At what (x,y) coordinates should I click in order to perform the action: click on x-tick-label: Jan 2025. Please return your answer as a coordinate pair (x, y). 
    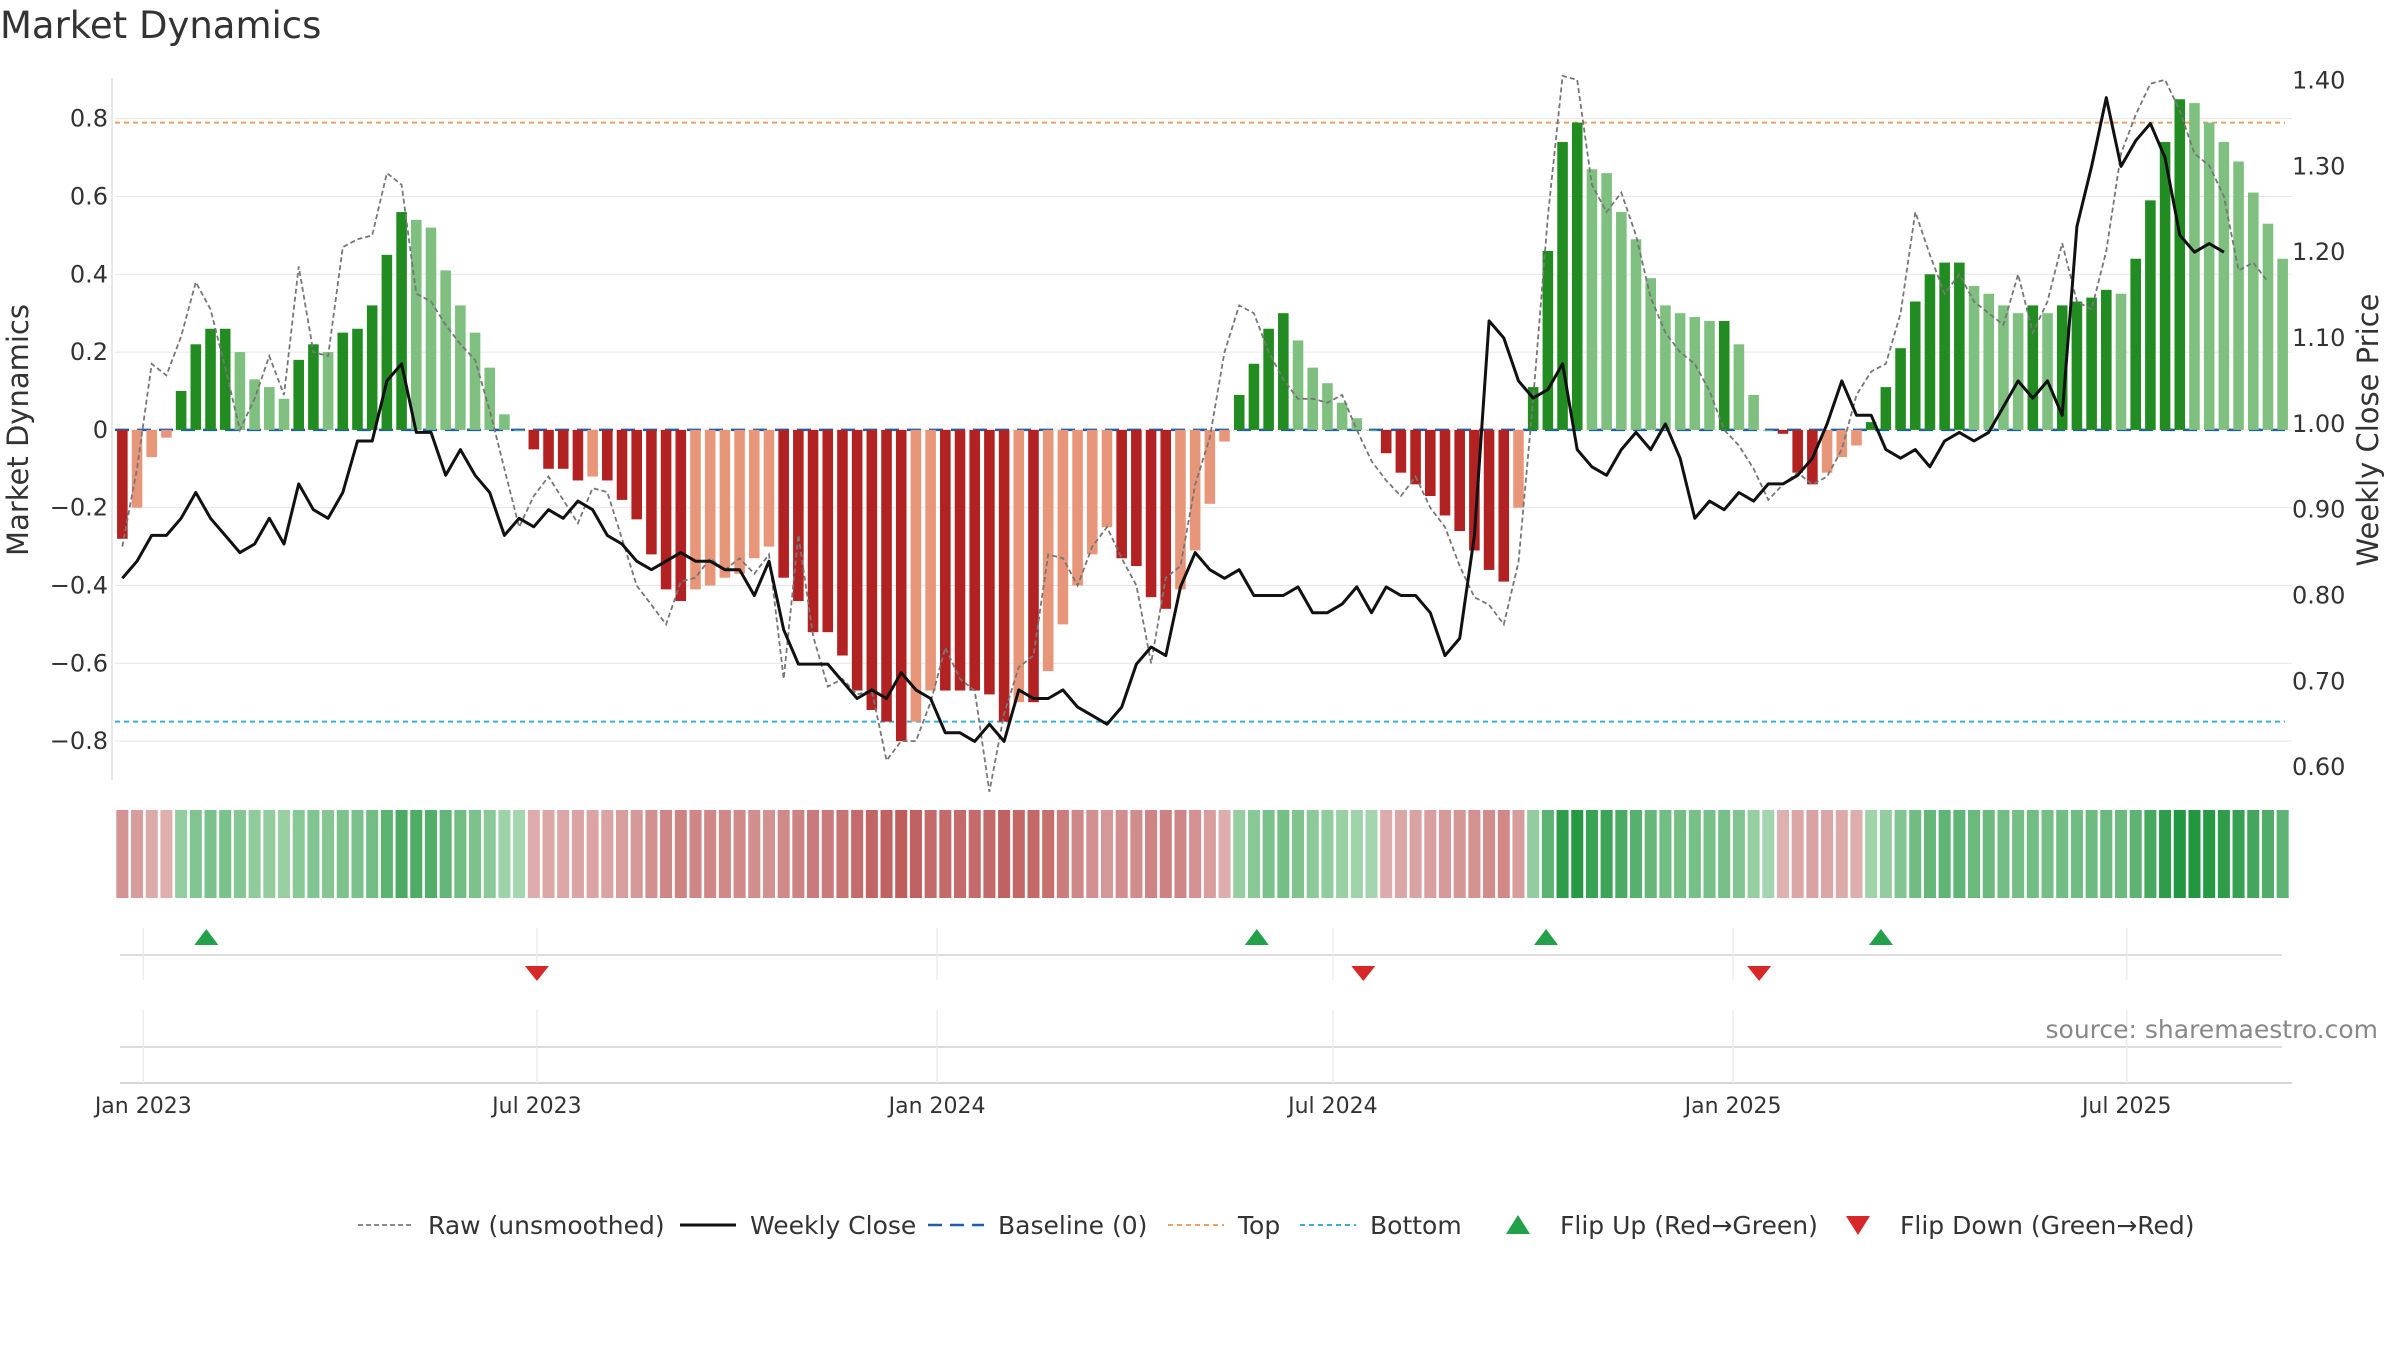
    Looking at the image, I should click on (1732, 1106).